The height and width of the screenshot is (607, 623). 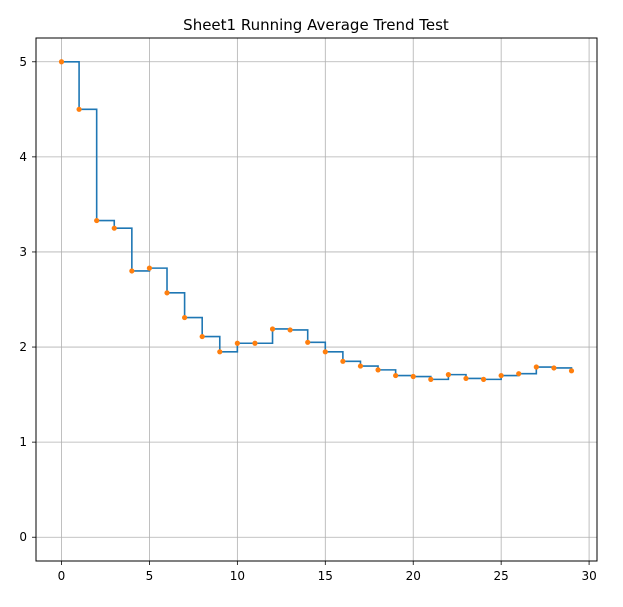 I want to click on y-tick-label: 0, so click(x=23, y=537).